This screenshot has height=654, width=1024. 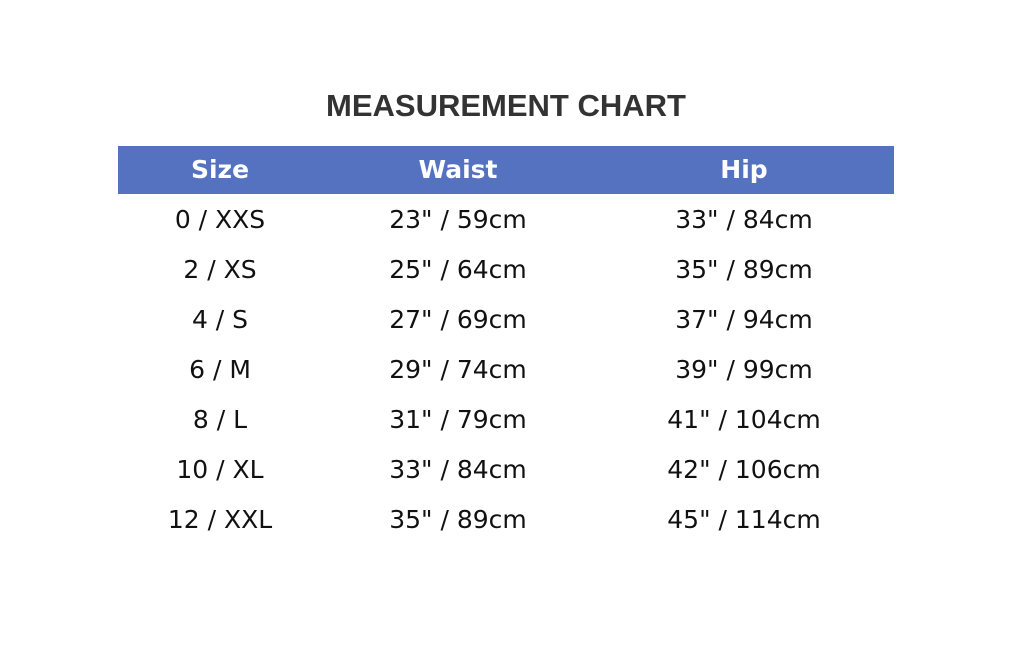 I want to click on size-cell: 0 / XXS, so click(x=220, y=219).